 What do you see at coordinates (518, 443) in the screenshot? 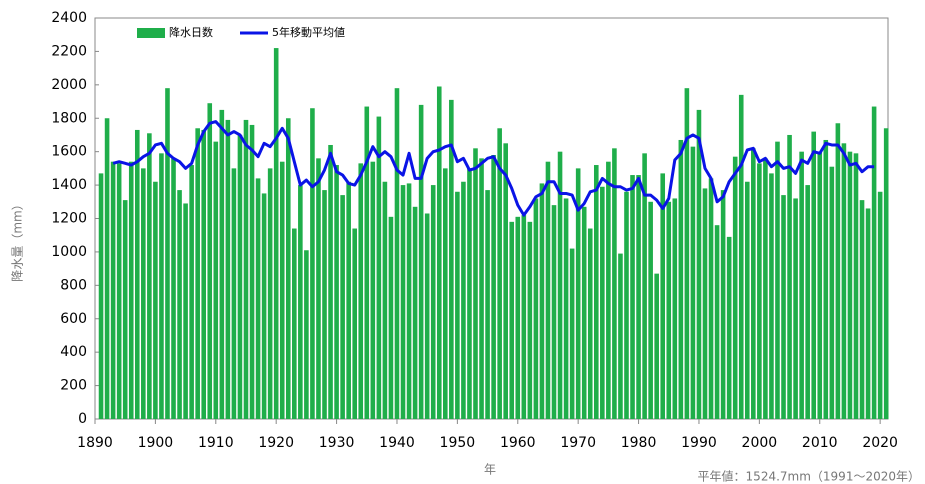
I see `x-tick-label: 1960` at bounding box center [518, 443].